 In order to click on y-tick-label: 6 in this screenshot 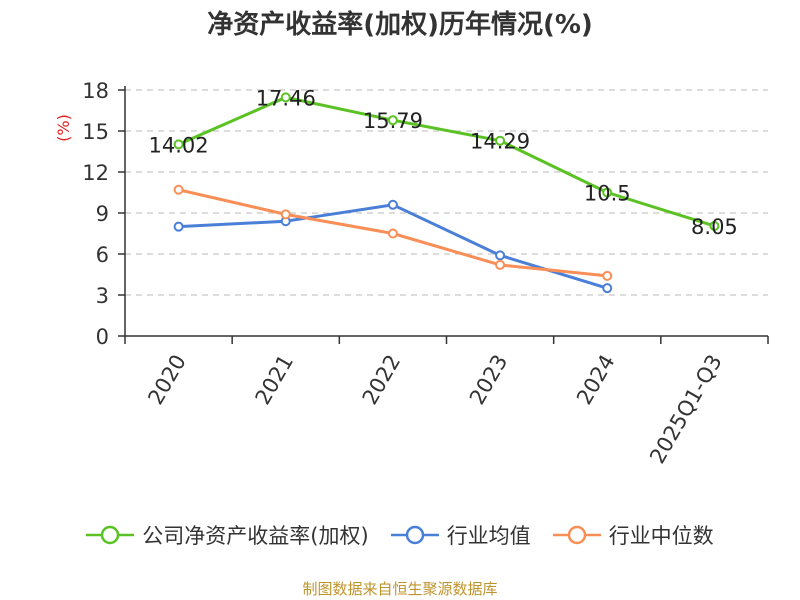, I will do `click(102, 255)`.